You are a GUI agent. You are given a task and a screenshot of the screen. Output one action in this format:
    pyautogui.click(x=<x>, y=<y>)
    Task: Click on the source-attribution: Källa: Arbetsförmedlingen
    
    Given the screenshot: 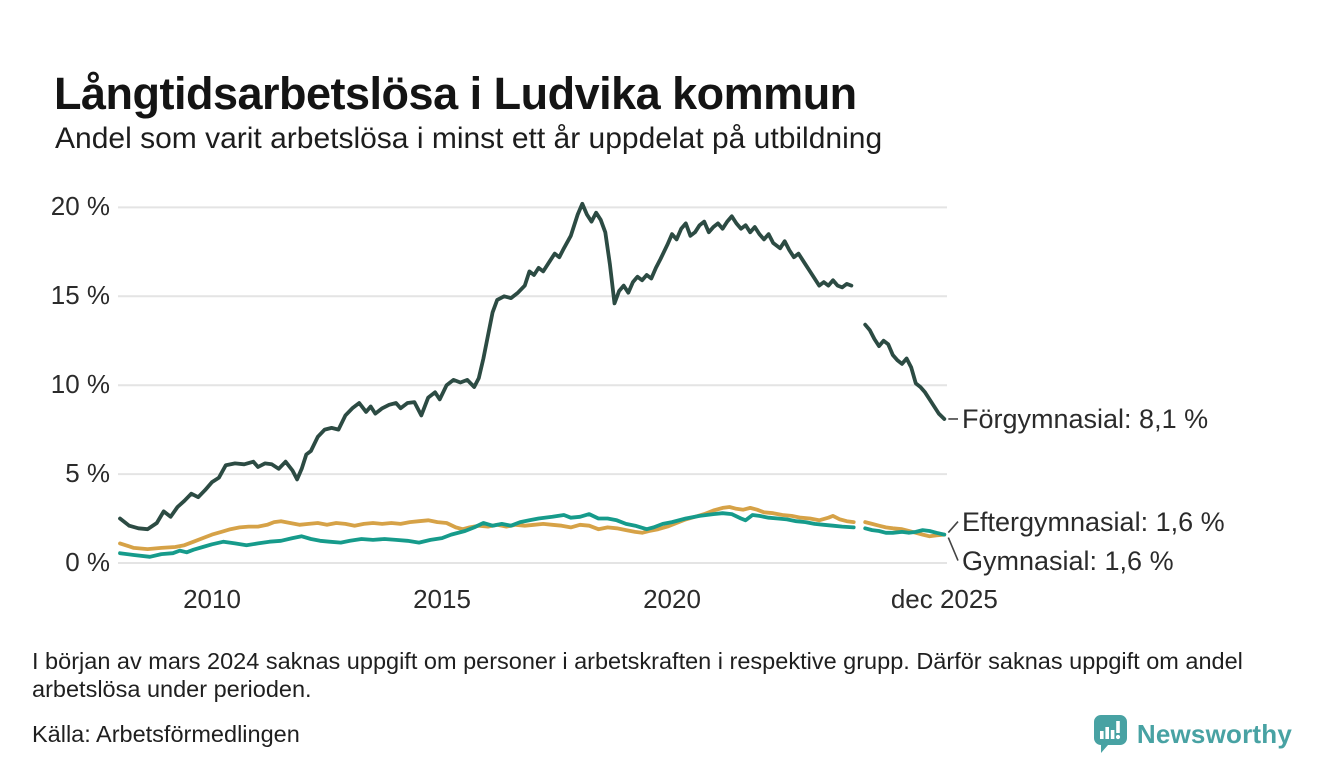 What is the action you would take?
    pyautogui.click(x=166, y=734)
    